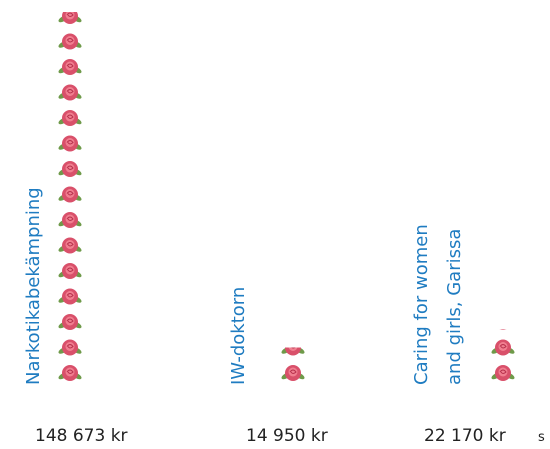 The width and height of the screenshot is (550, 449). I want to click on value-label: 22 170 kr, so click(465, 436).